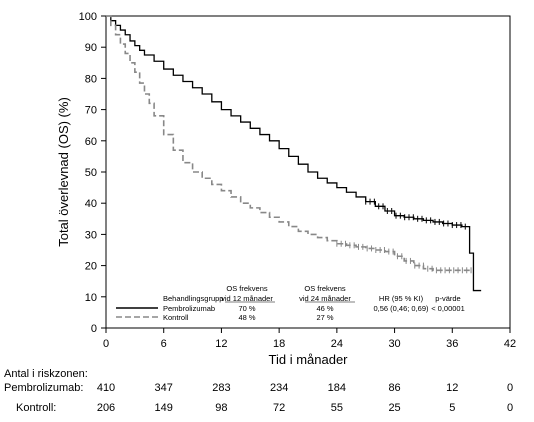 This screenshot has height=422, width=534. I want to click on y-tick-label: 40, so click(91, 204).